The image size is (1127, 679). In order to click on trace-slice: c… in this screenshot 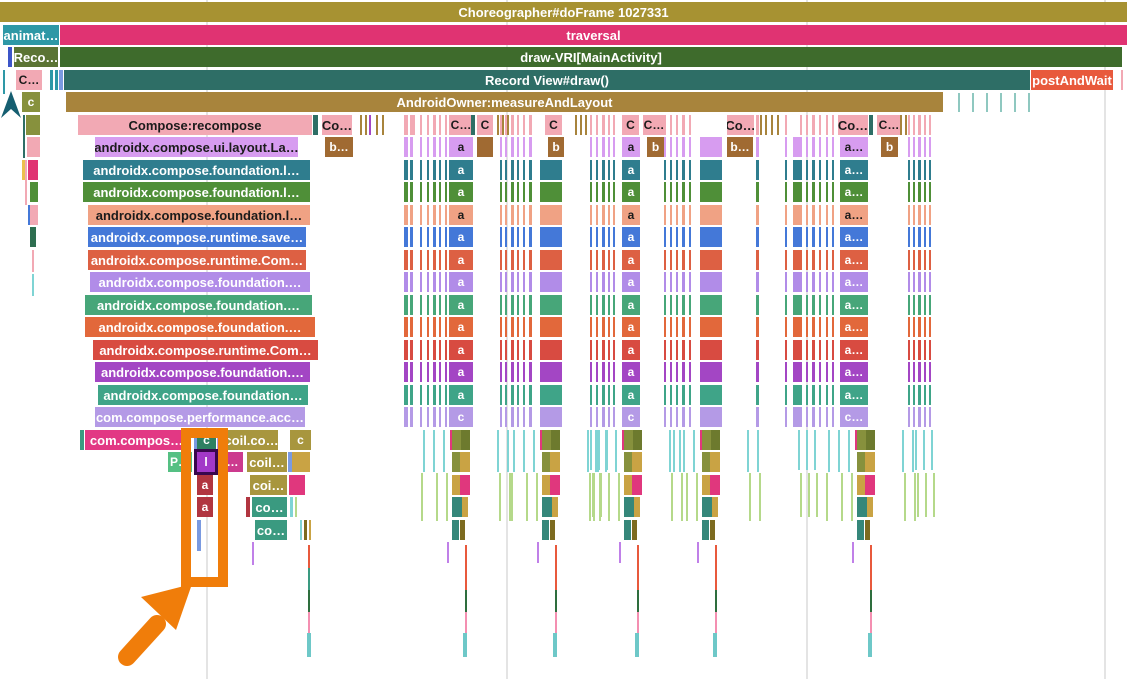, I will do `click(854, 417)`.